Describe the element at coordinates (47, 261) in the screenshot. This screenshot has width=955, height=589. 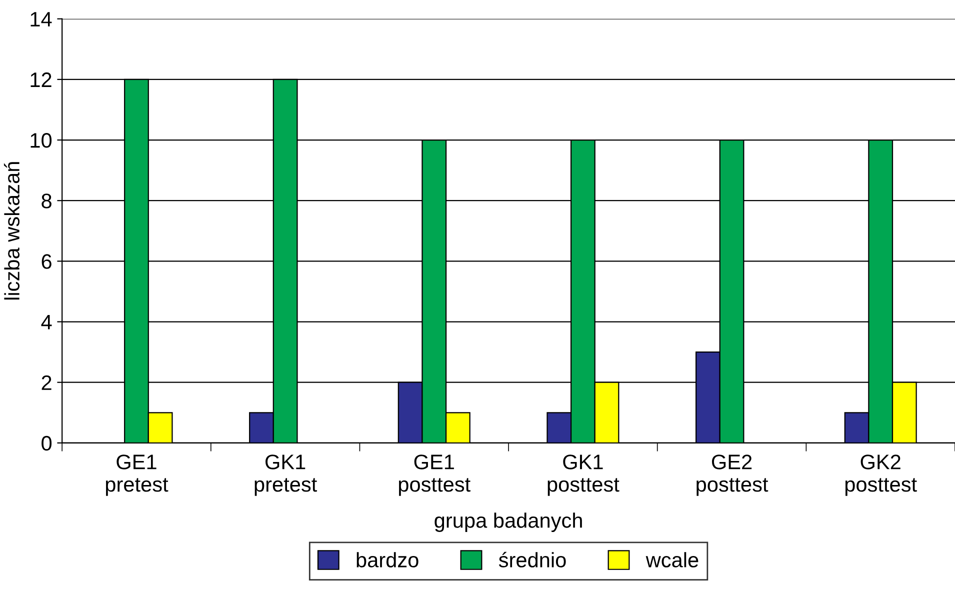
I see `y-tick-label: 6` at that location.